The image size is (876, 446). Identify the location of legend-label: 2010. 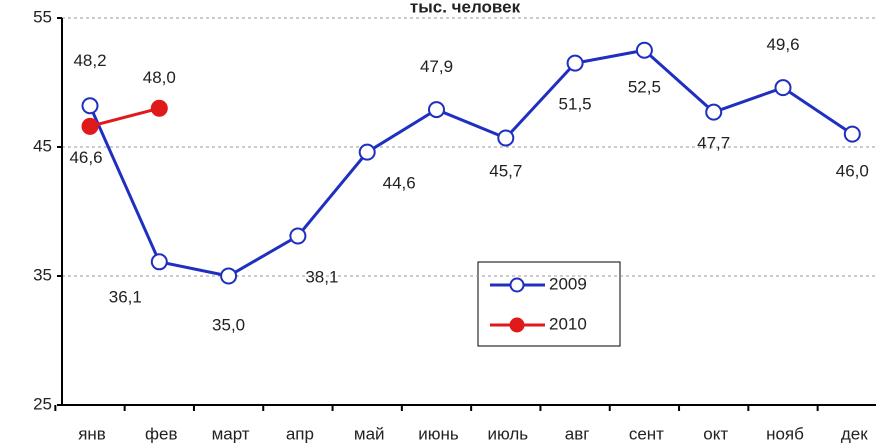
(568, 323).